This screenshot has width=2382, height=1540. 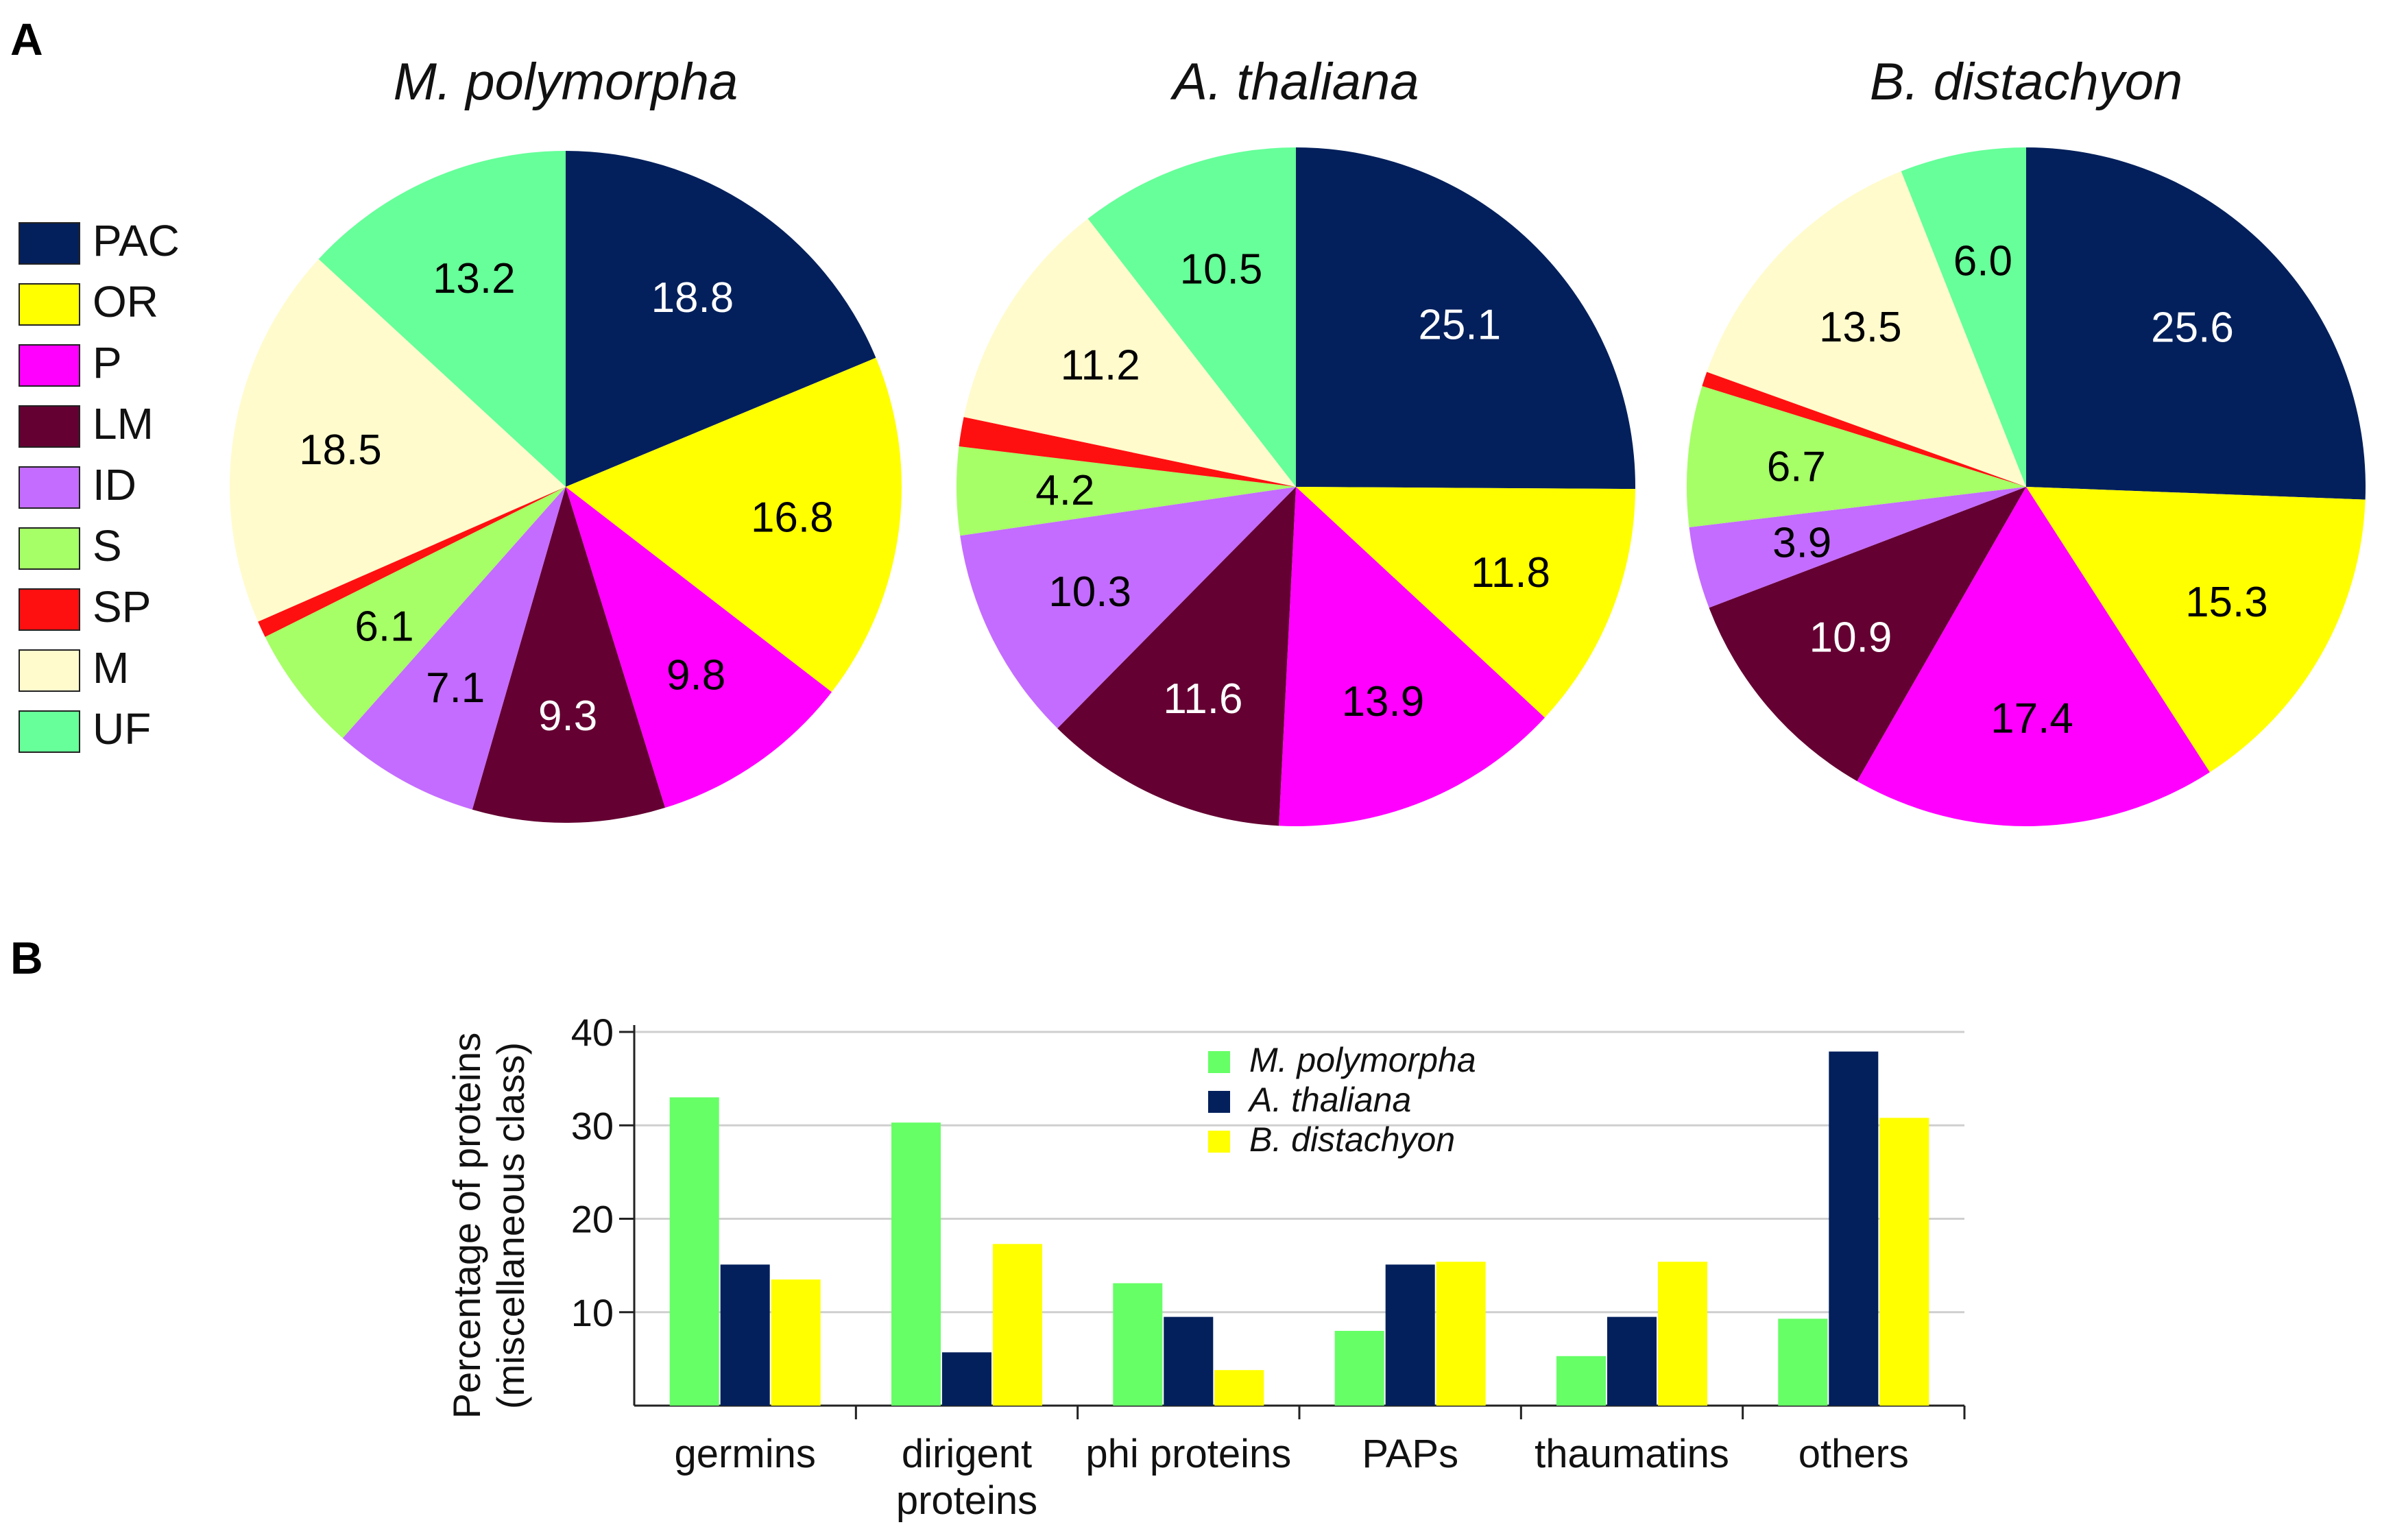 I want to click on legend-swatch-id, so click(x=49, y=487).